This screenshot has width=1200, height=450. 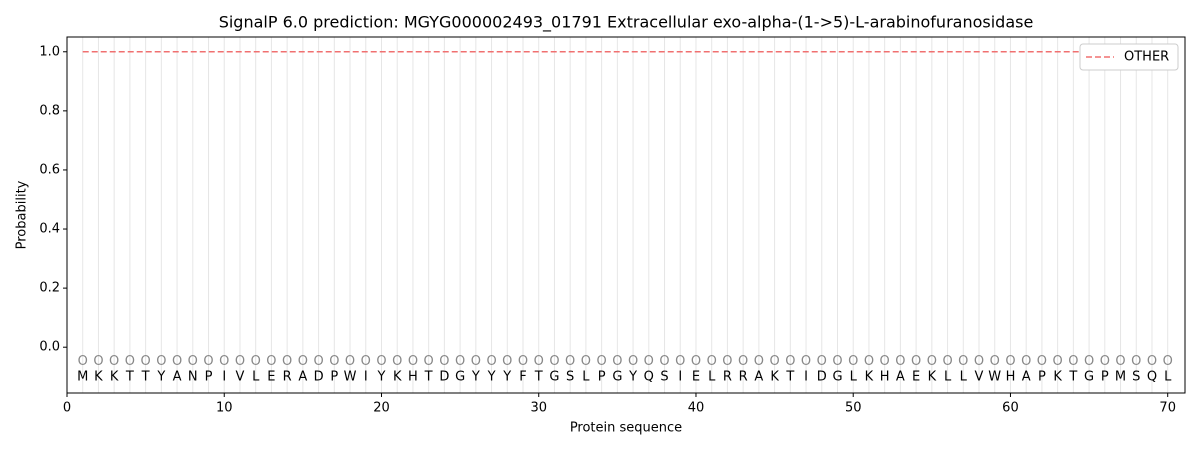 What do you see at coordinates (1146, 57) in the screenshot?
I see `legend-label: OTHER` at bounding box center [1146, 57].